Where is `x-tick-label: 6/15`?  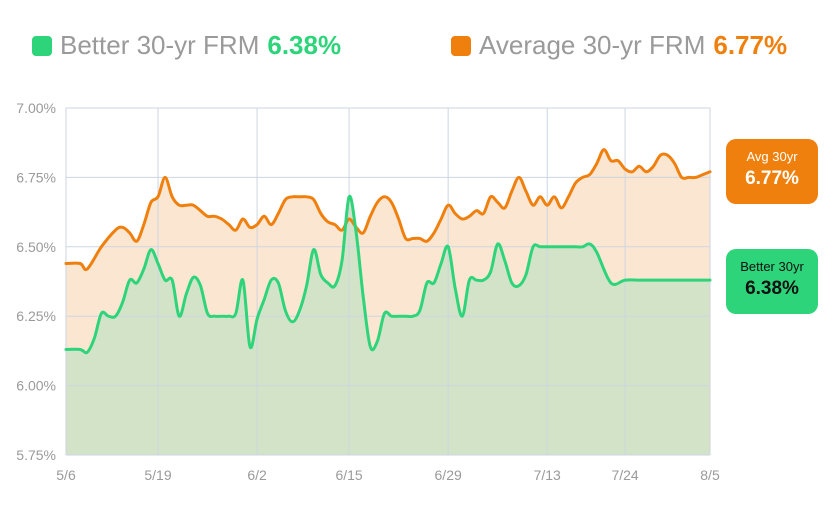 x-tick-label: 6/15 is located at coordinates (348, 475).